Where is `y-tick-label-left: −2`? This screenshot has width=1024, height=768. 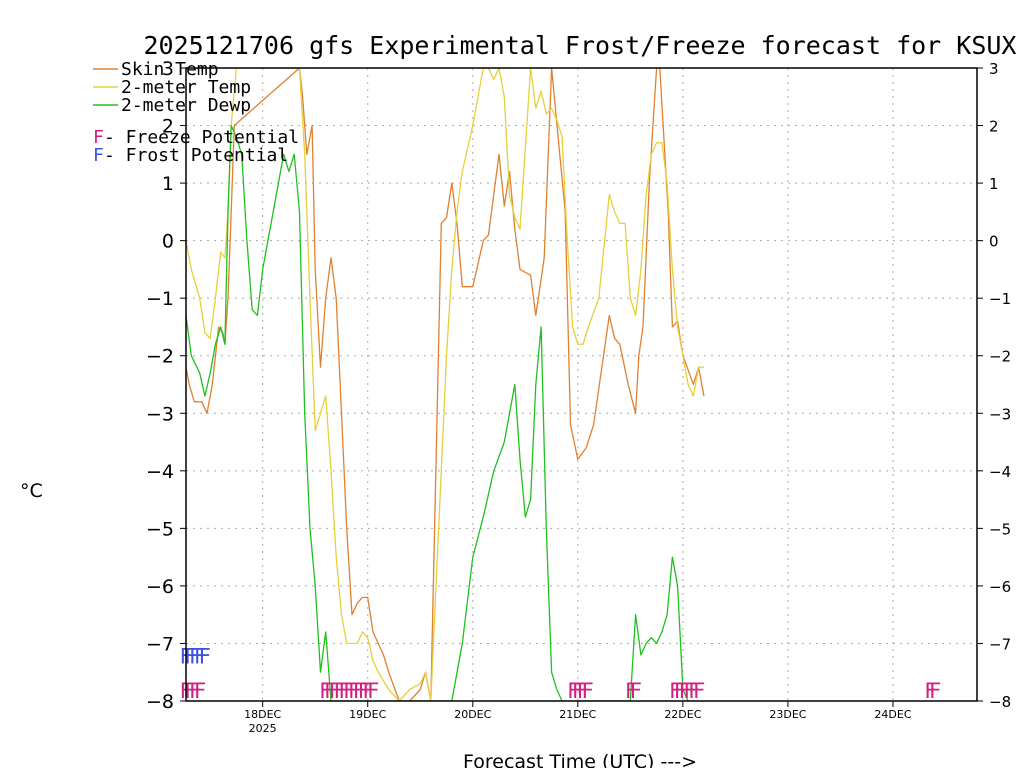 y-tick-label-left: −2 is located at coordinates (160, 357).